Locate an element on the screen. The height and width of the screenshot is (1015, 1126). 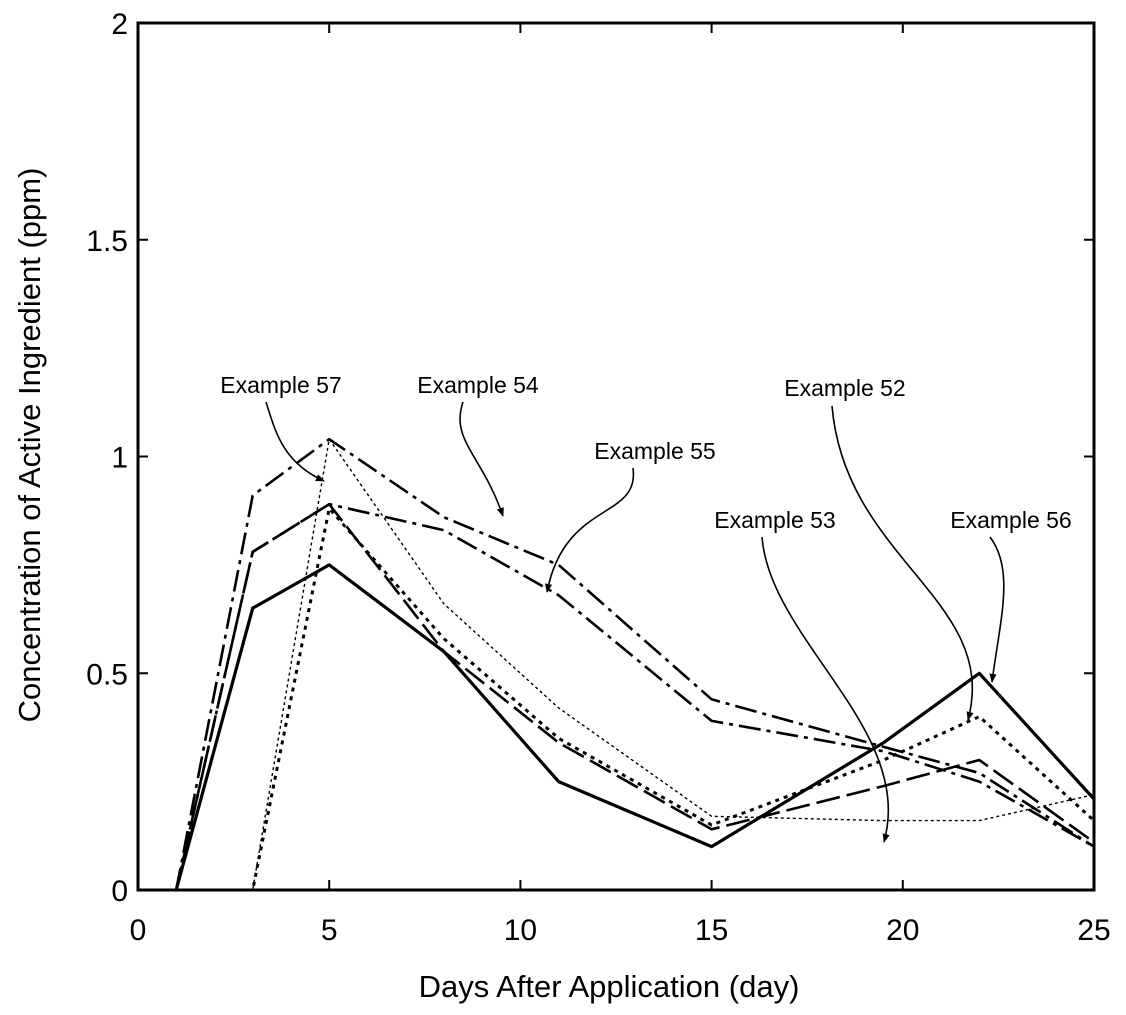
x-tick-label: 25 is located at coordinates (1093, 930).